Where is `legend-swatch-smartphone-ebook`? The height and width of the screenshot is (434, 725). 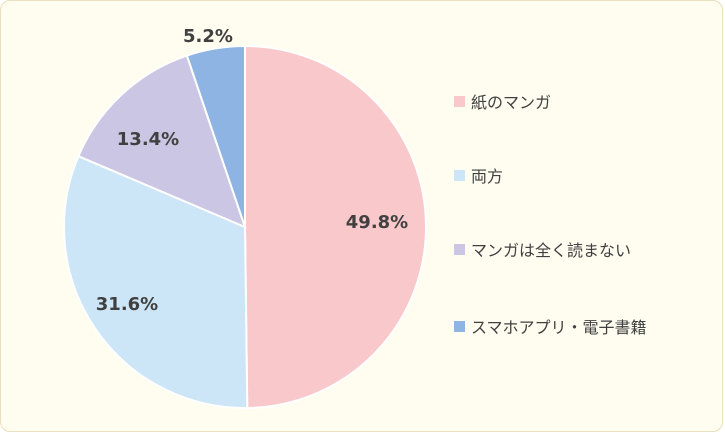 legend-swatch-smartphone-ebook is located at coordinates (459, 326).